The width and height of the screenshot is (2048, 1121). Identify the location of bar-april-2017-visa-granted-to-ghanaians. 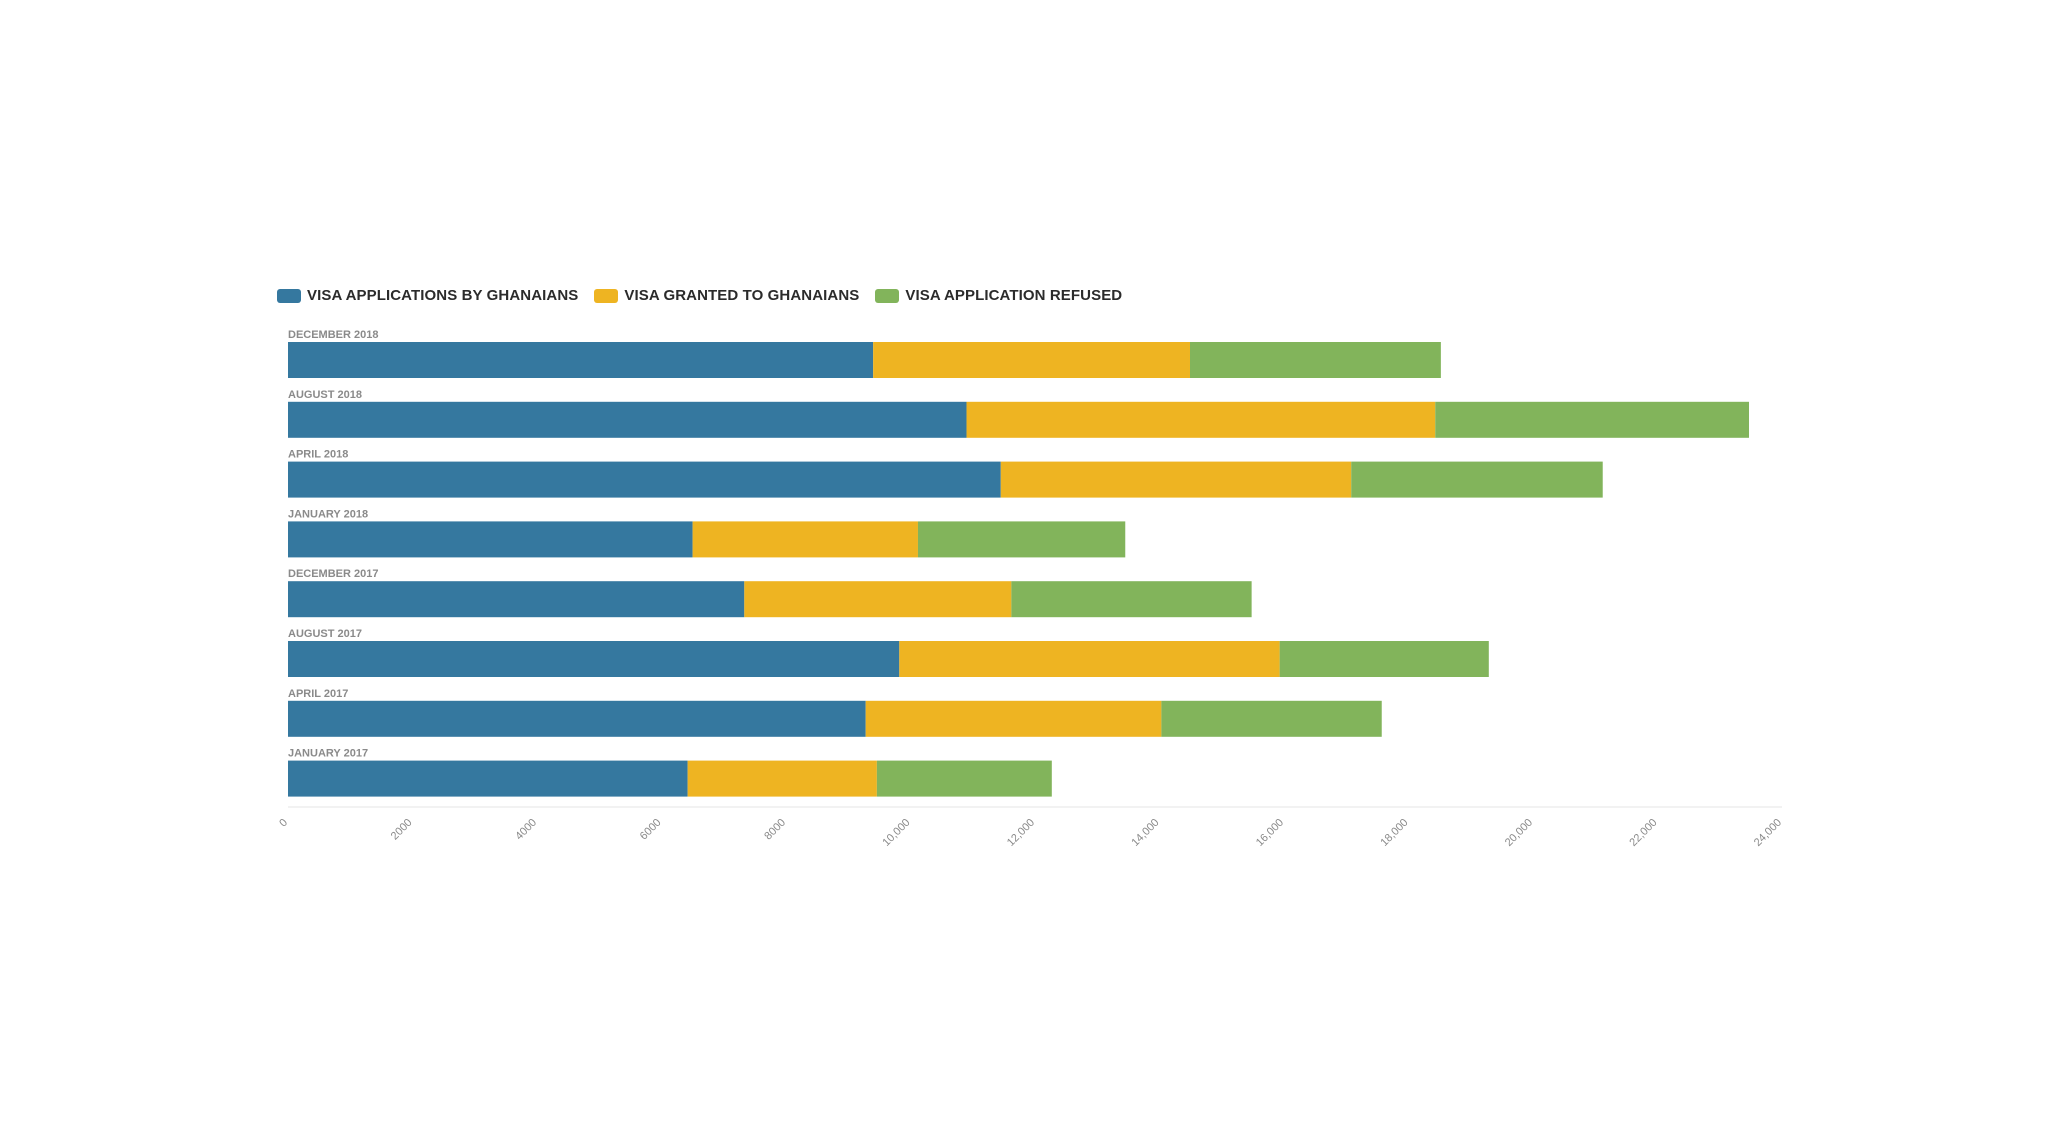
(1013, 718).